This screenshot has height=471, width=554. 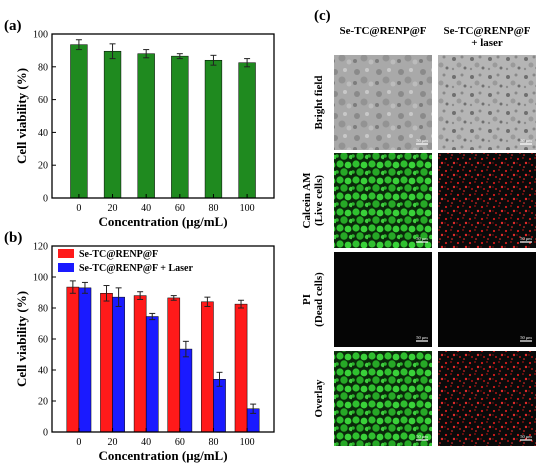 What do you see at coordinates (307, 299) in the screenshot?
I see `row-label: PI` at bounding box center [307, 299].